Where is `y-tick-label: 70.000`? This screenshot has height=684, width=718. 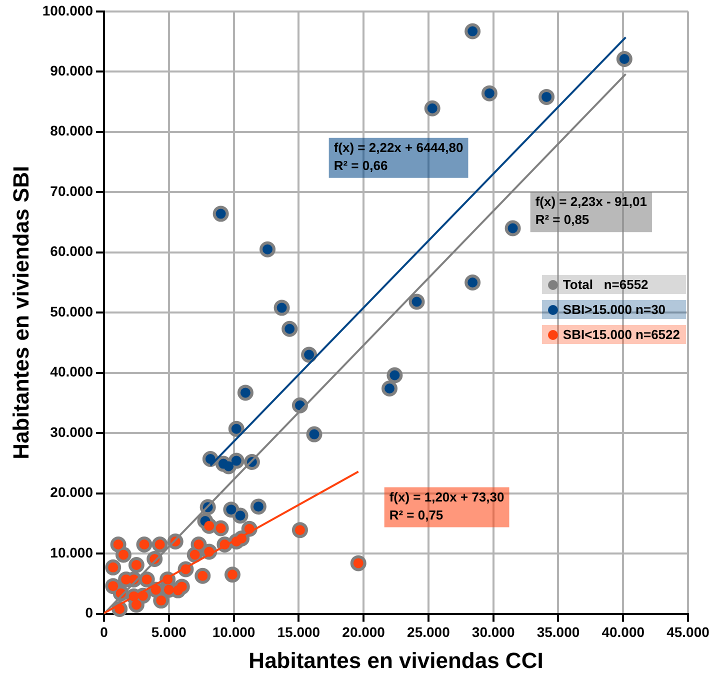 y-tick-label: 70.000 is located at coordinates (72, 190).